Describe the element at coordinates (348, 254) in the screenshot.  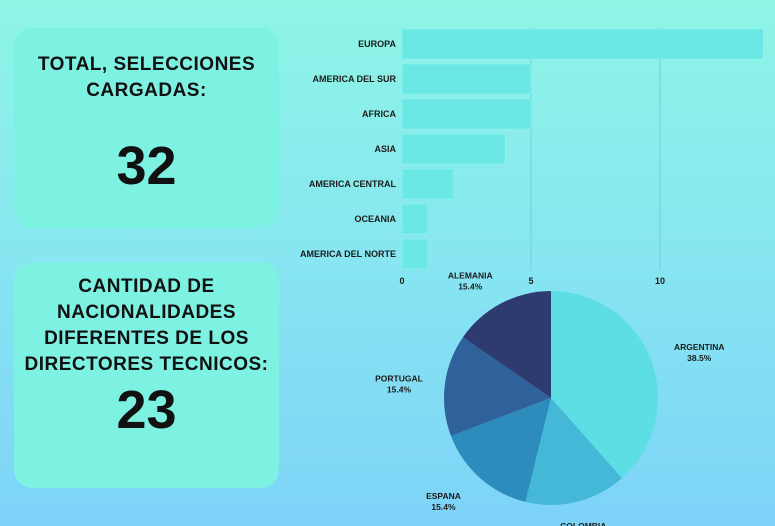
I see `bar-label-america-del-norte: AMERICA DEL NORTE` at that location.